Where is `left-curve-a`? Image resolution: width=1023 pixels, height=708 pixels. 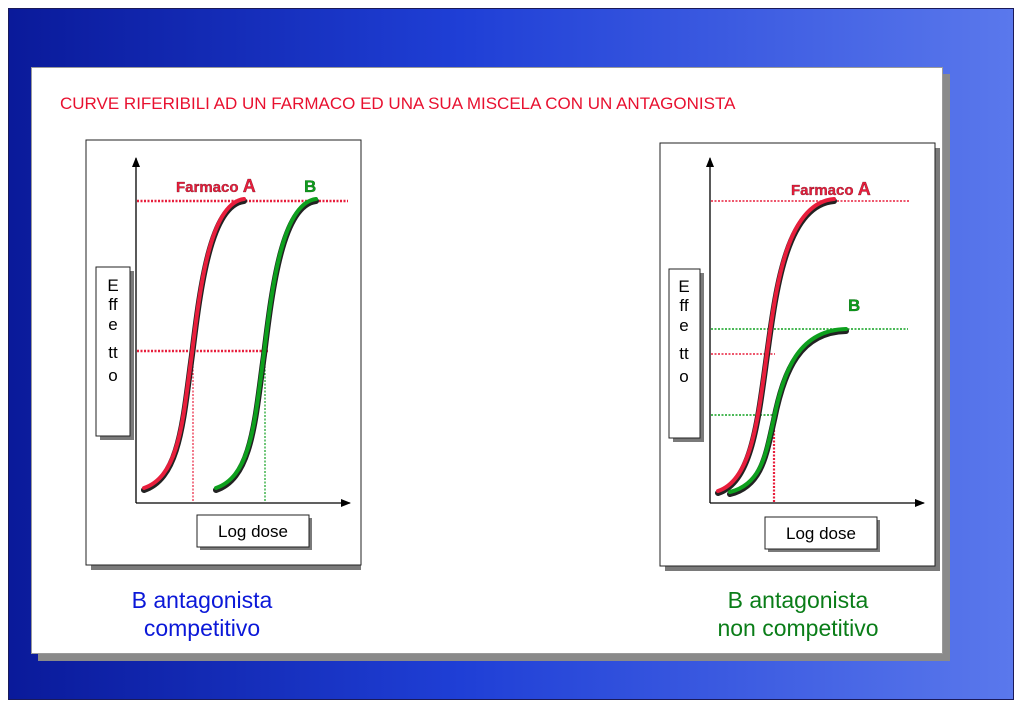
left-curve-a is located at coordinates (194, 343).